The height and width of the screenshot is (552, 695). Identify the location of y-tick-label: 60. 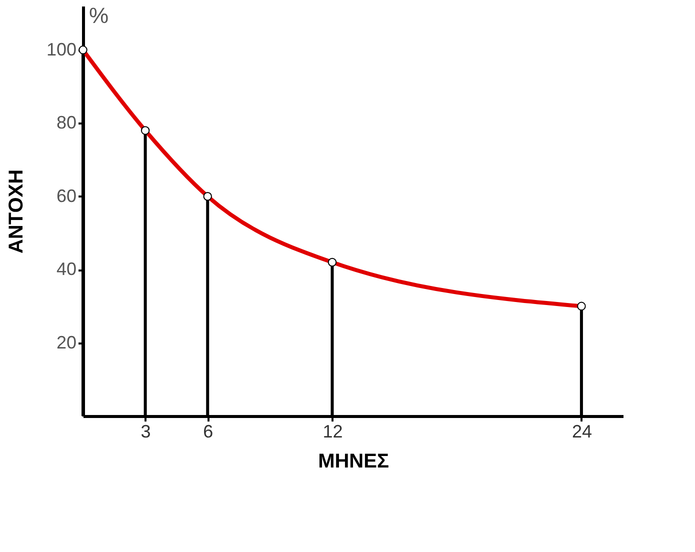
(66, 196).